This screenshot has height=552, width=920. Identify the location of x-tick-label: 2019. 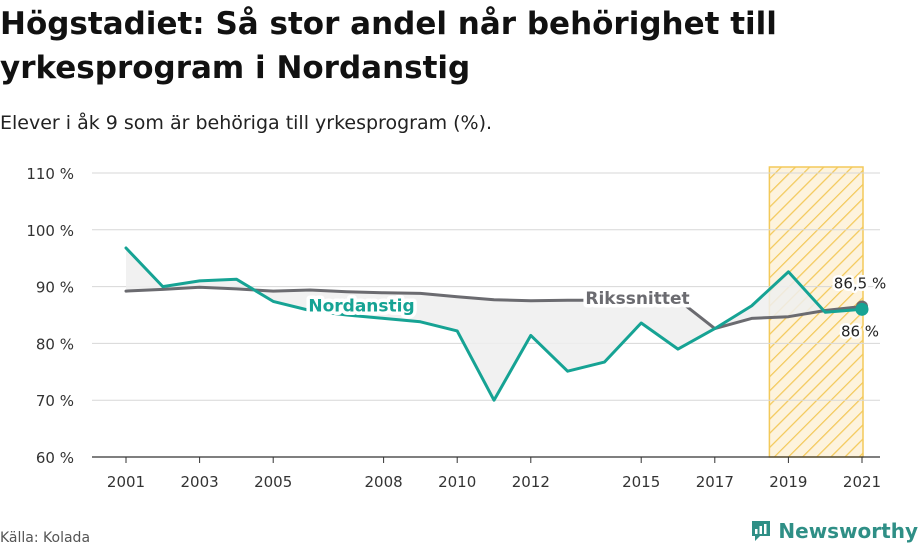
(788, 482).